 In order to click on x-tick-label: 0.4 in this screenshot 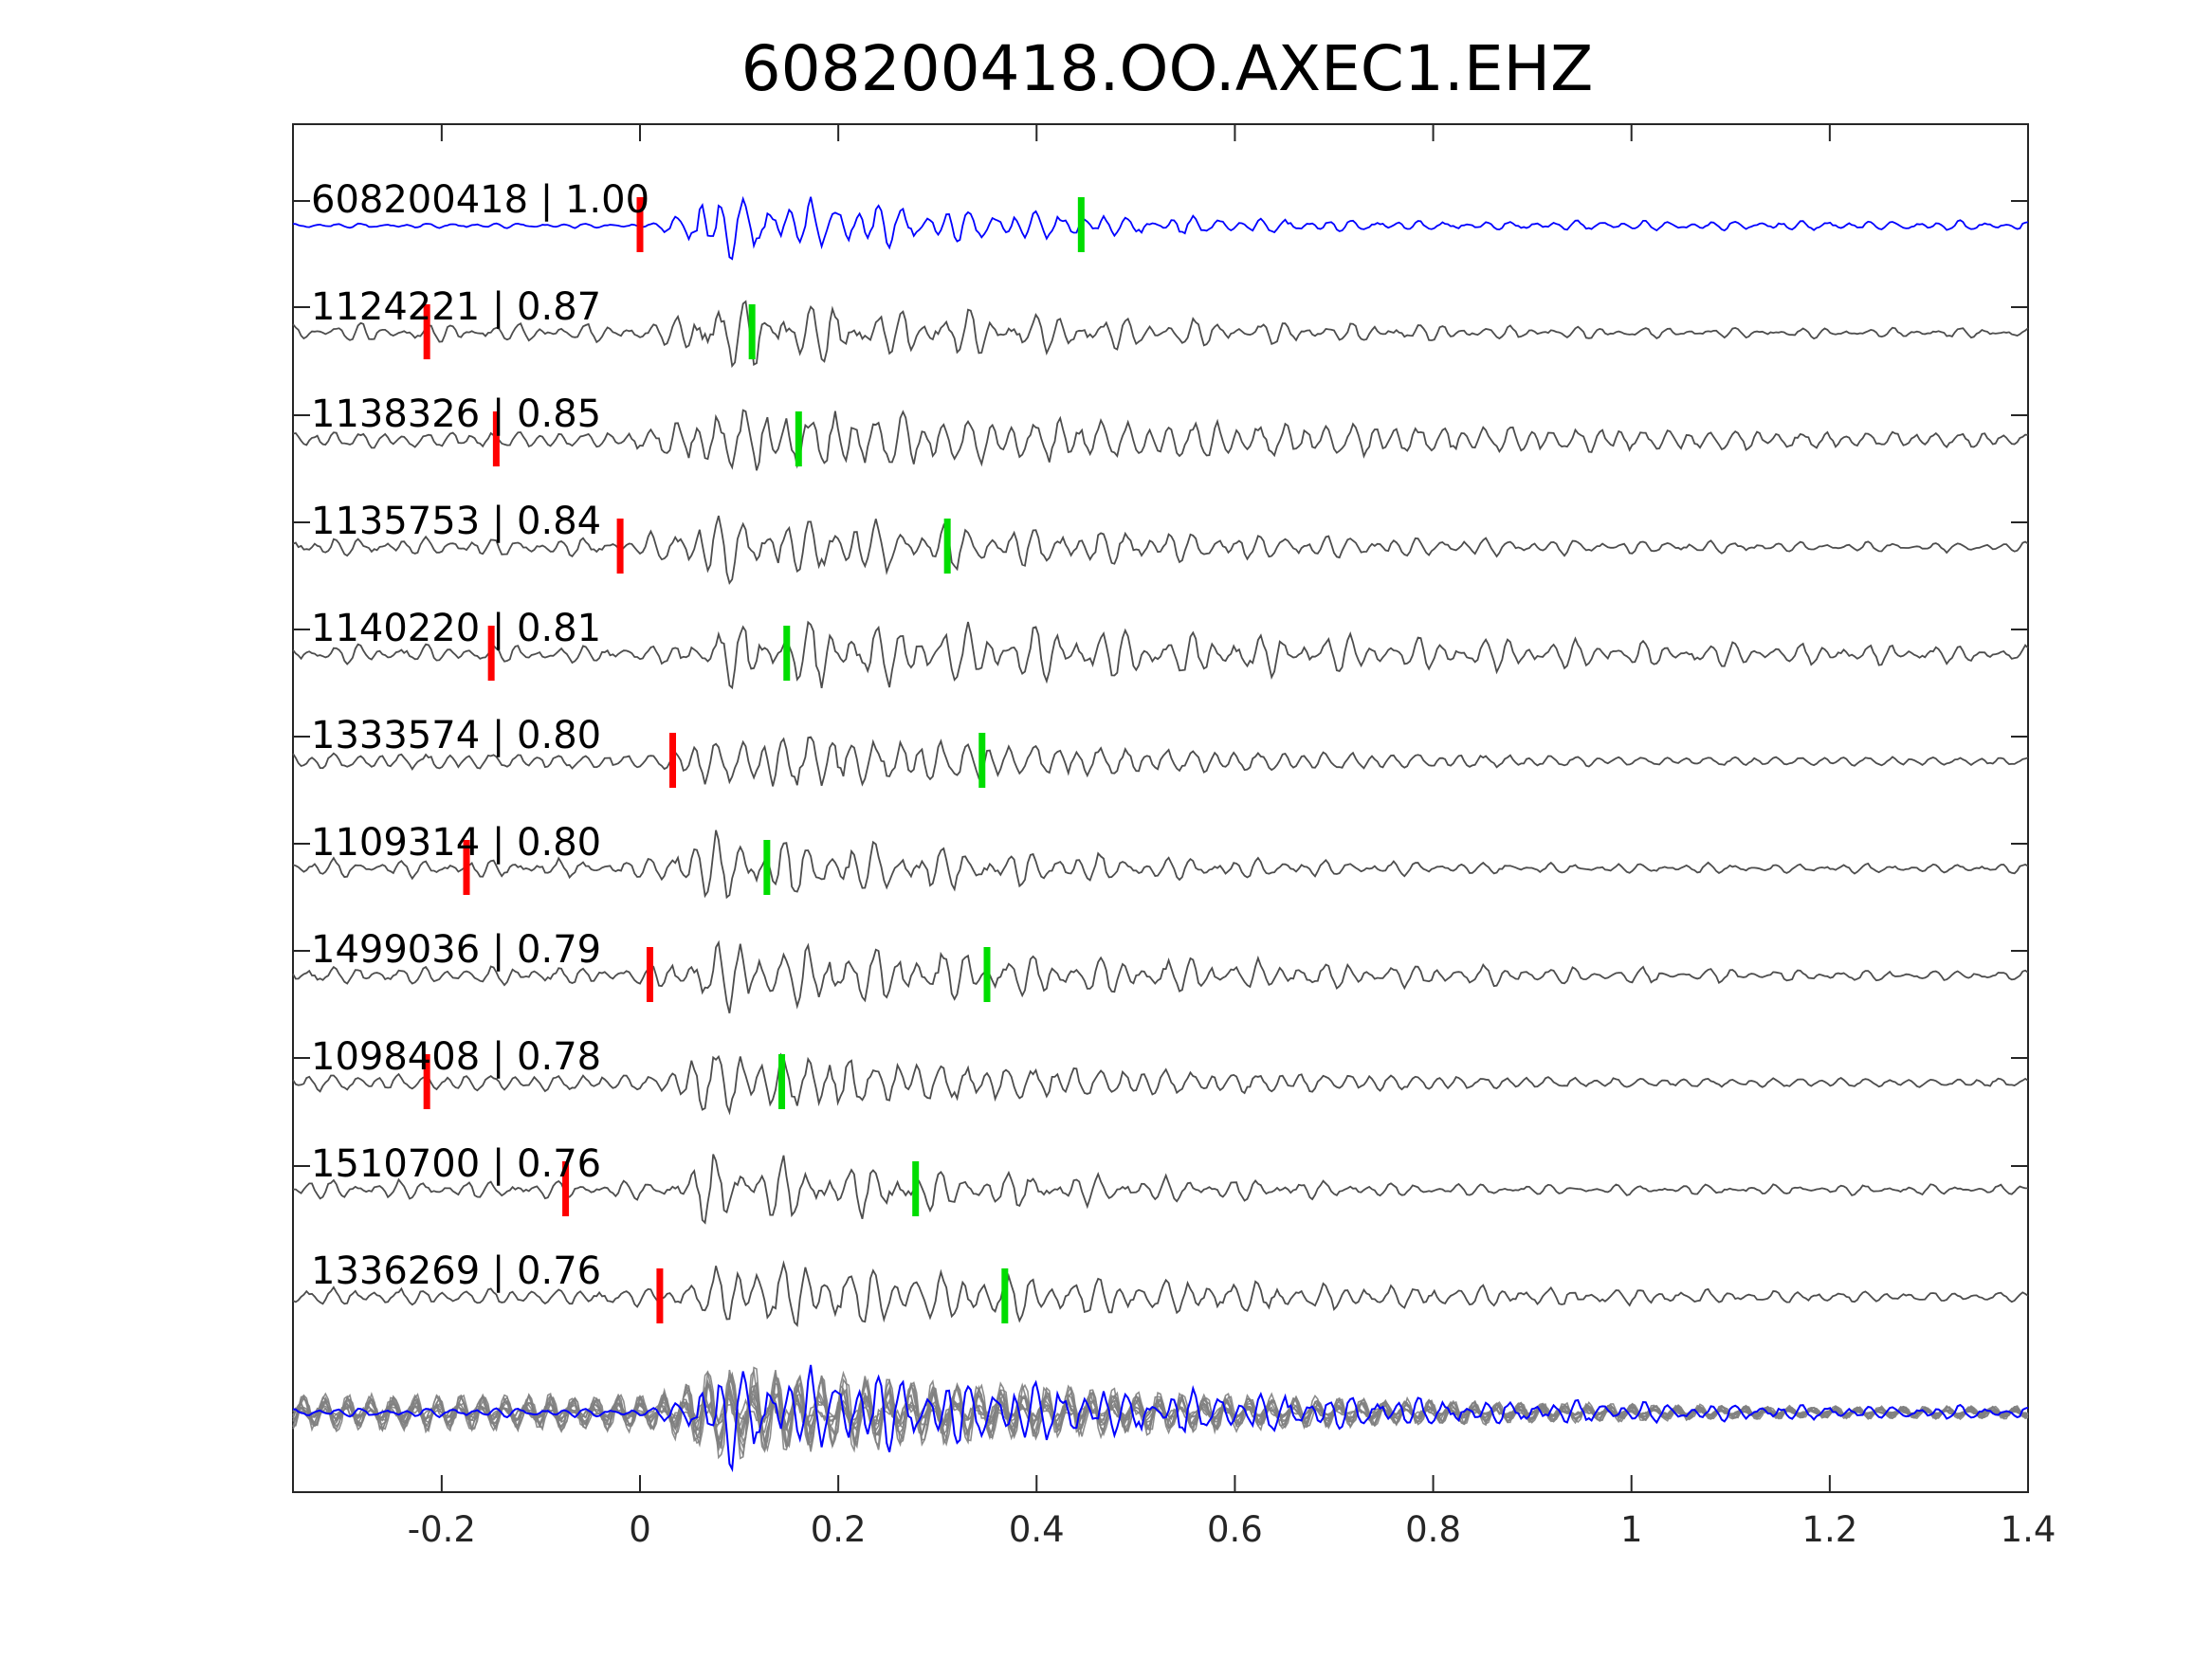, I will do `click(1037, 1529)`.